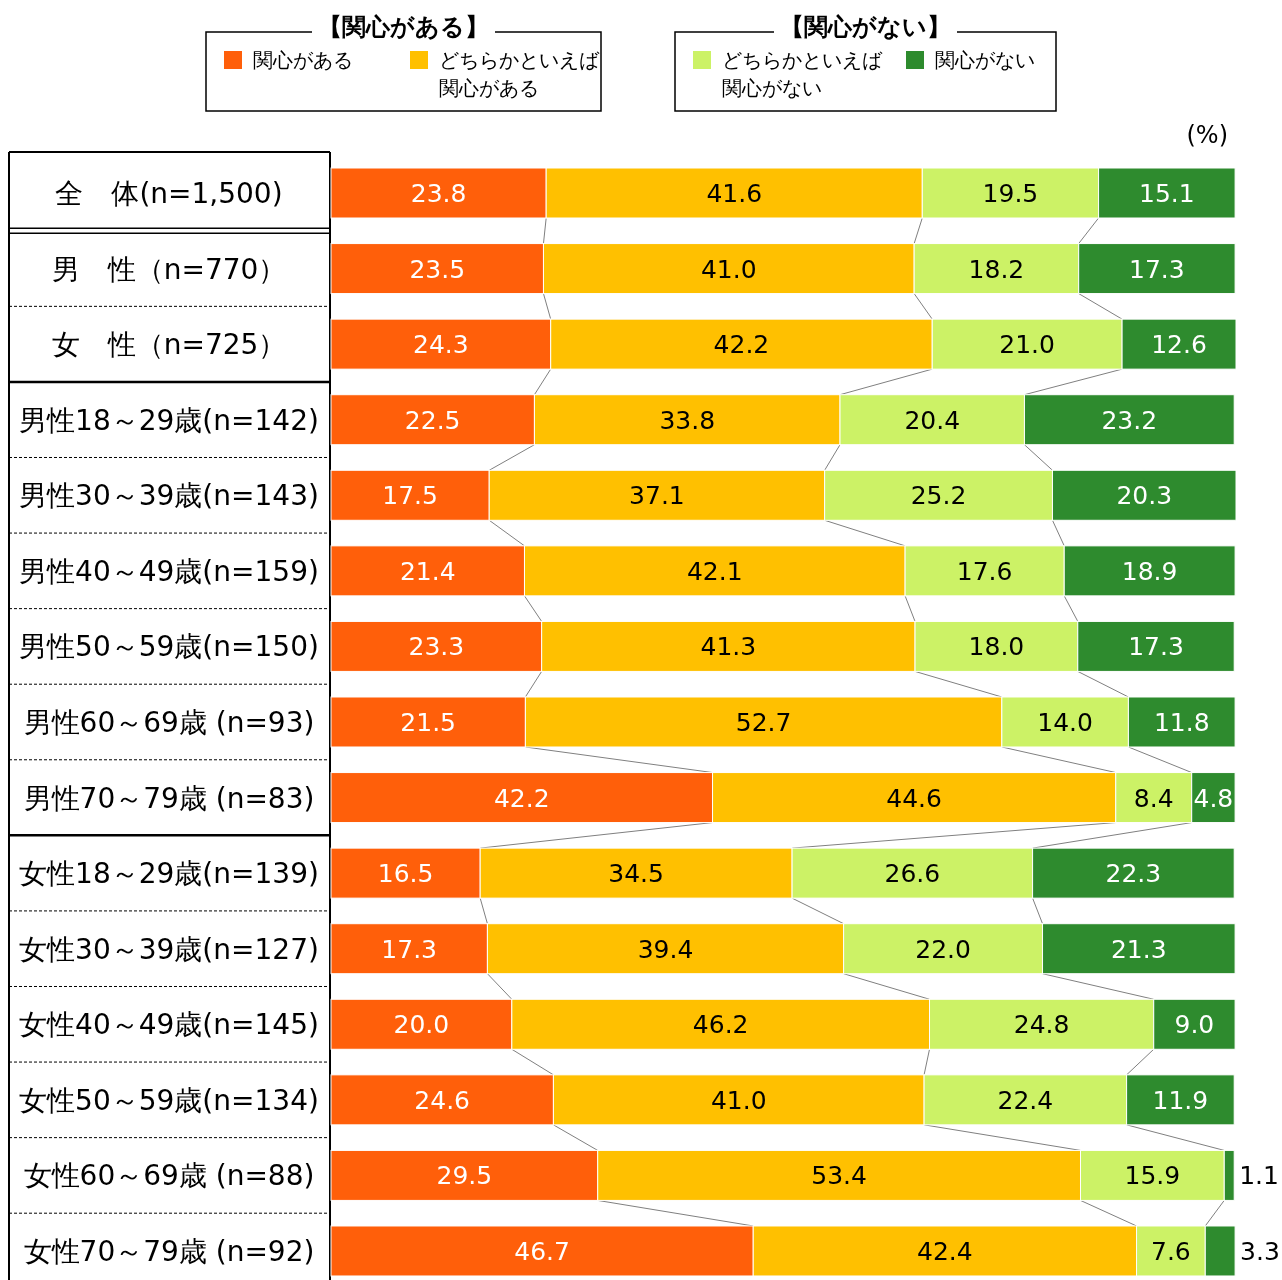  What do you see at coordinates (1144, 496) in the screenshot?
I see `data-label: 20.3` at bounding box center [1144, 496].